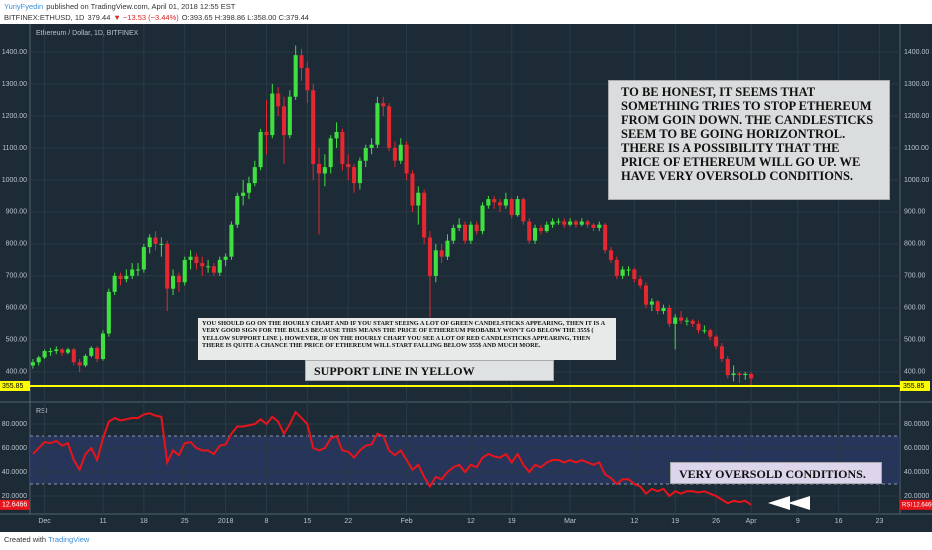 The width and height of the screenshot is (932, 550). I want to click on price-tag-label: 355.85, so click(13, 386).